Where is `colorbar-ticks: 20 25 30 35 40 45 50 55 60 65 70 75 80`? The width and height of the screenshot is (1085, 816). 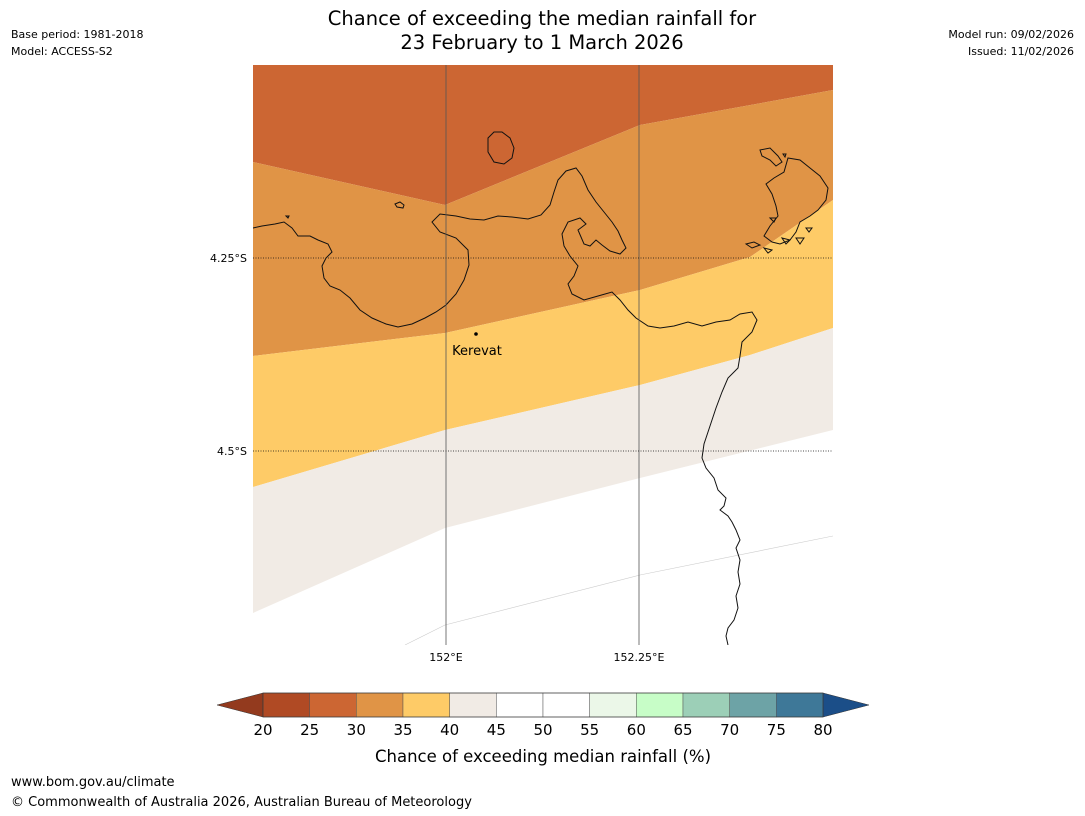 colorbar-ticks: 20 25 30 35 40 45 50 55 60 65 70 75 80 is located at coordinates (542, 730).